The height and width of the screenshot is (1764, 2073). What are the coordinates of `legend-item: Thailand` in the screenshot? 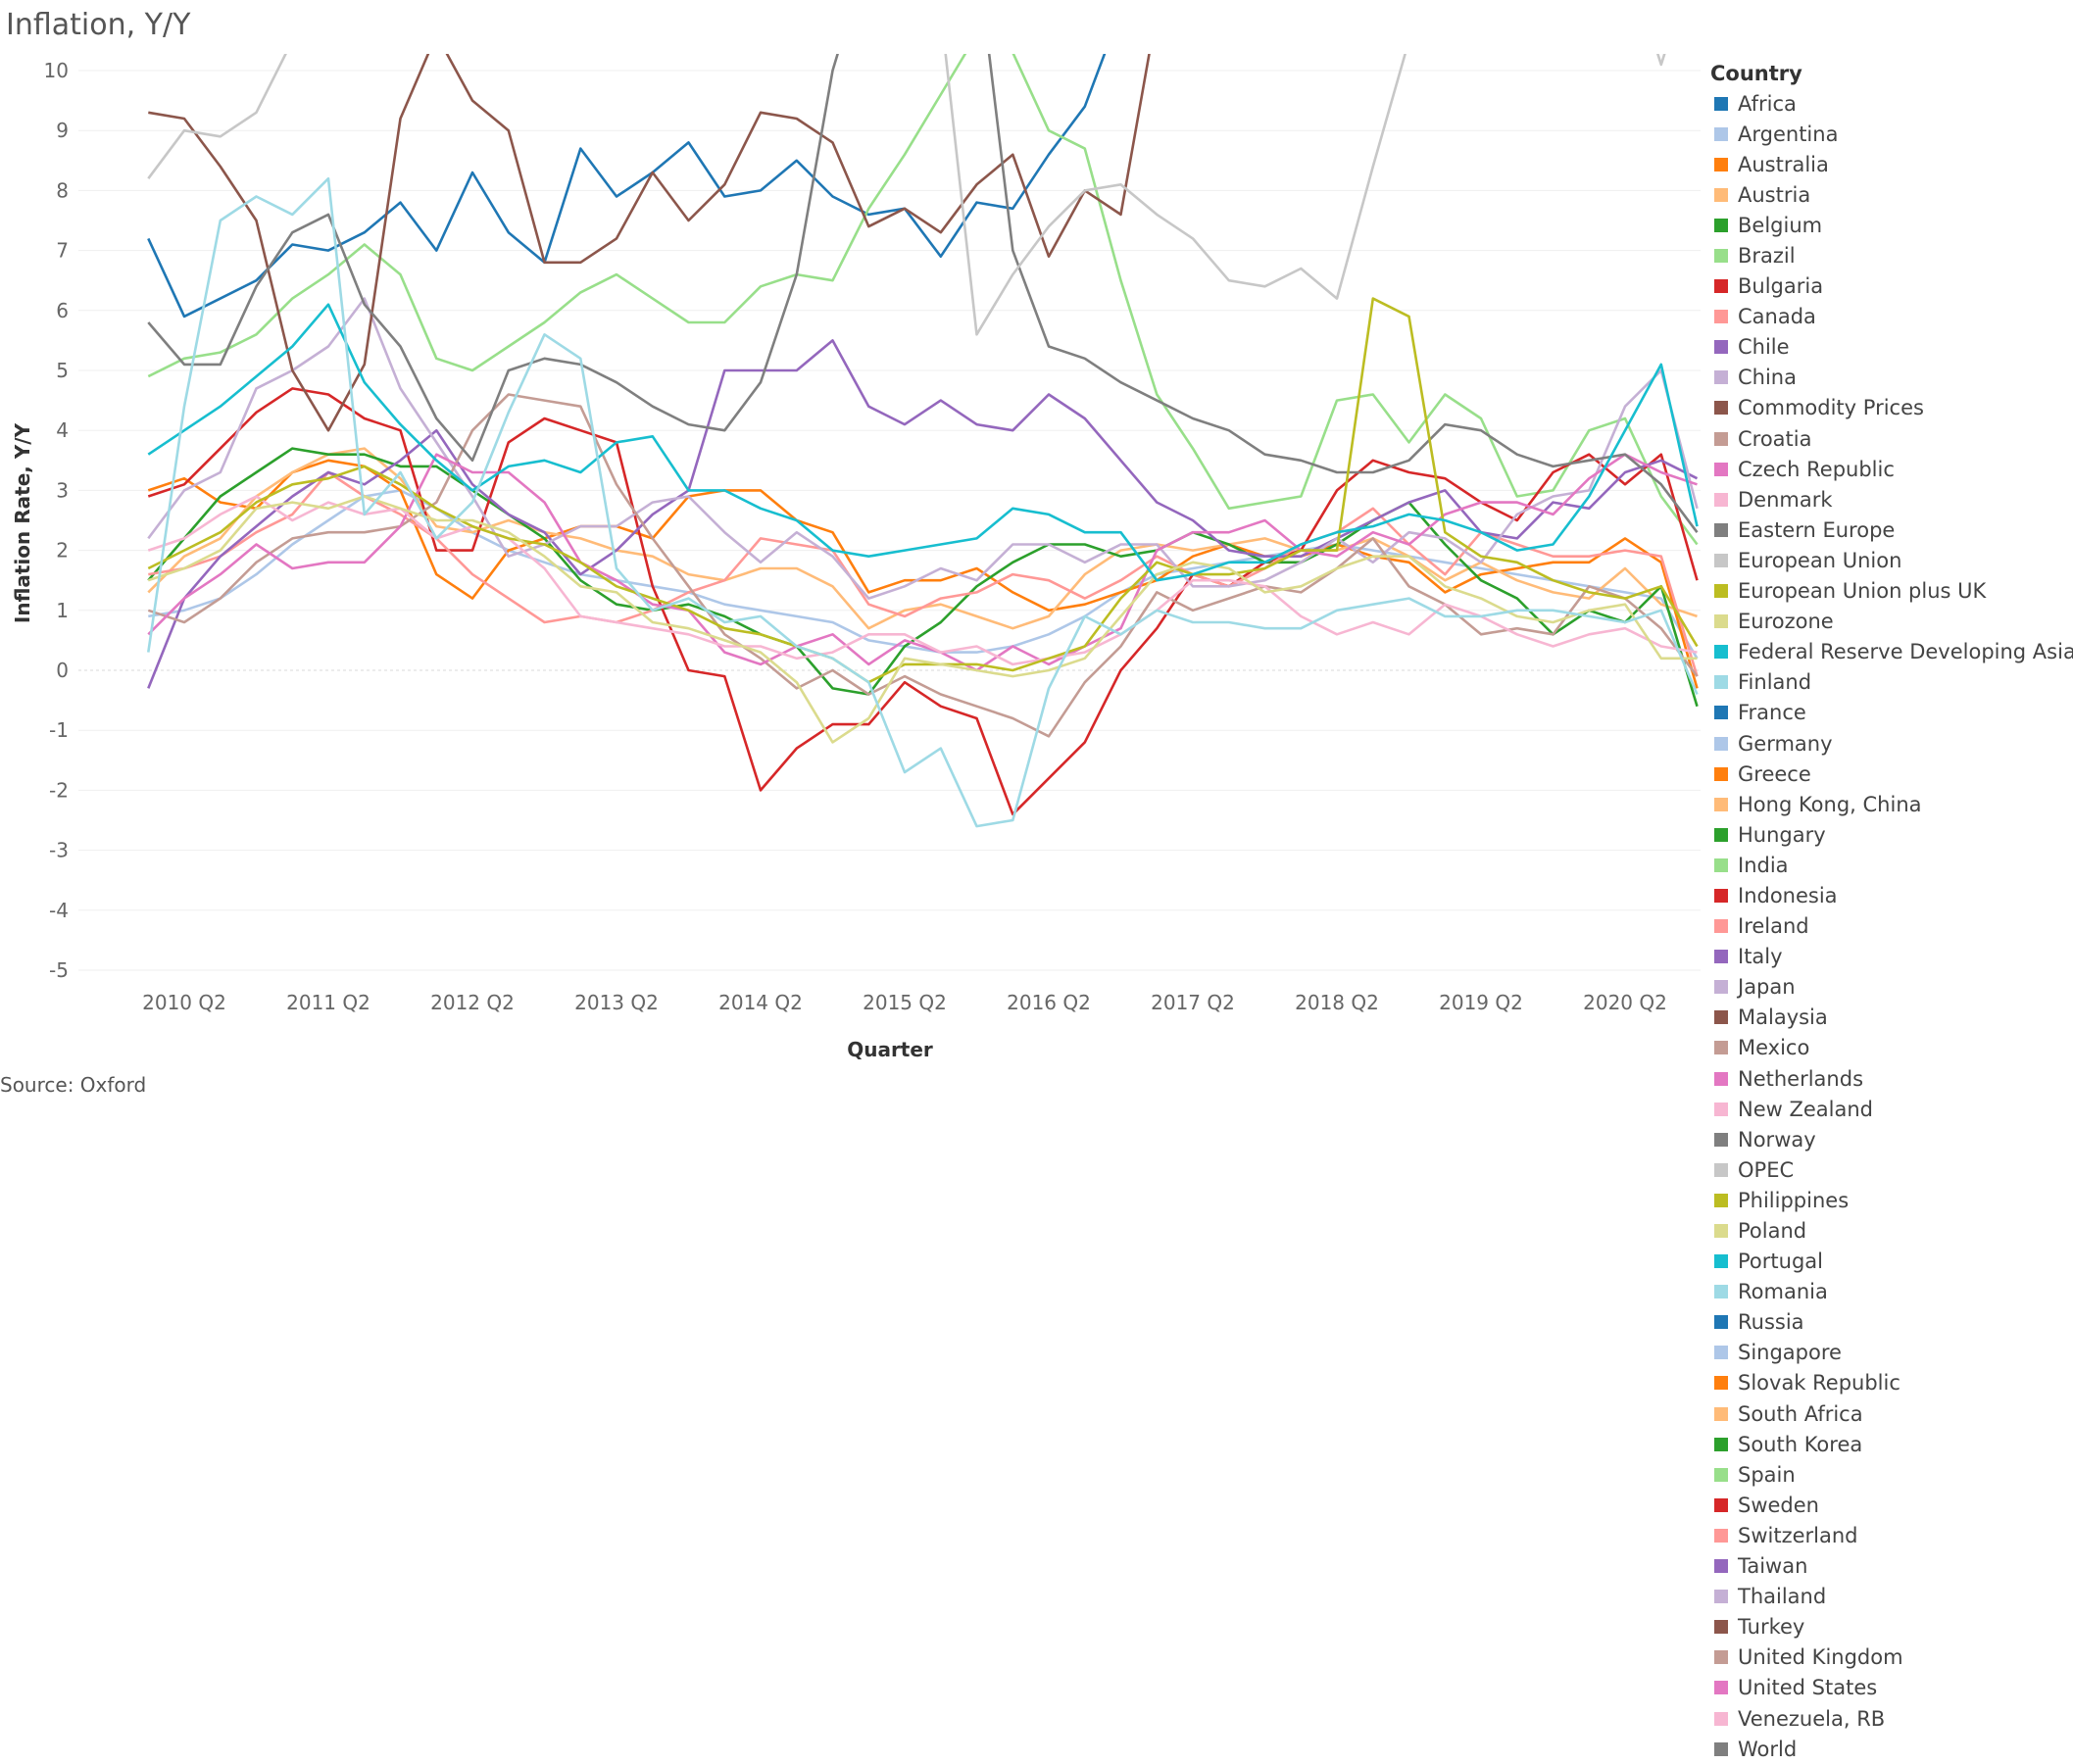 It's located at (1891, 1597).